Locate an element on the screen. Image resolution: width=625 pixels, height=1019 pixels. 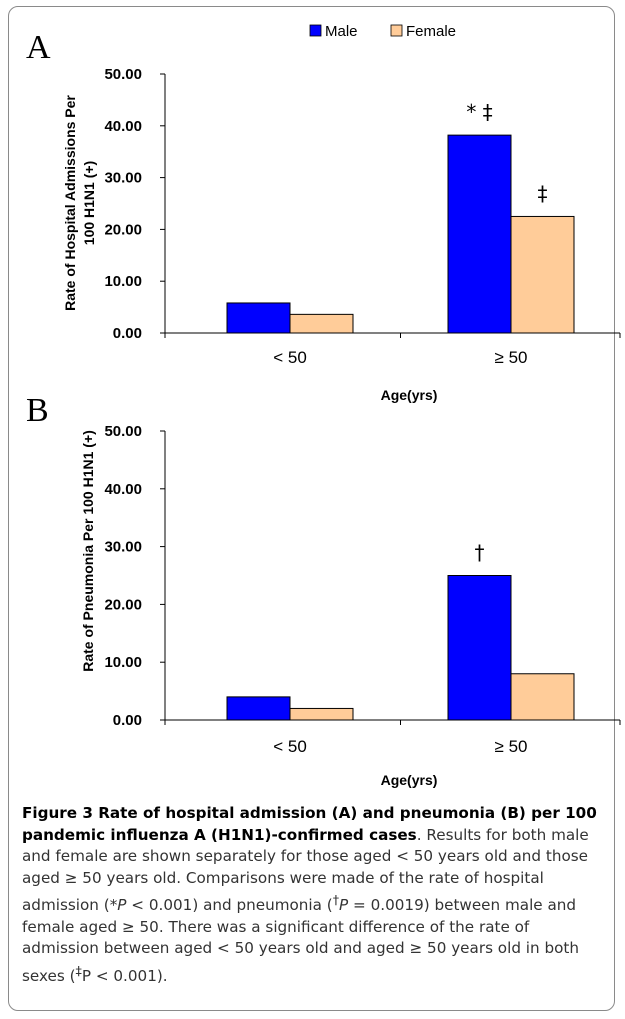
category-label-b-0: < 50 is located at coordinates (290, 746).